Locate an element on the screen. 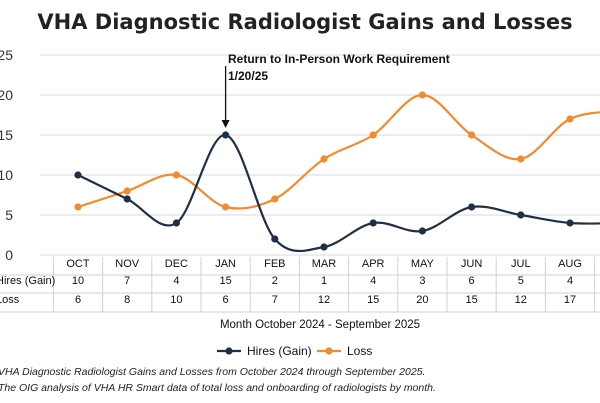  y-tick-label-10: 10 is located at coordinates (6, 175).